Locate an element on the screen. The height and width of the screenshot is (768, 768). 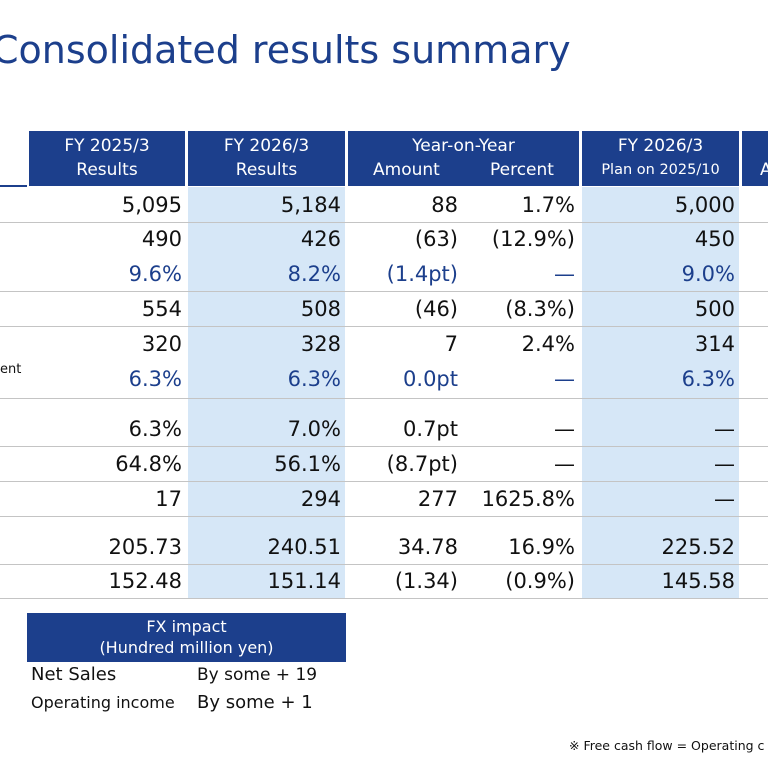
table-cell-percent: 16.9% is located at coordinates (541, 547).